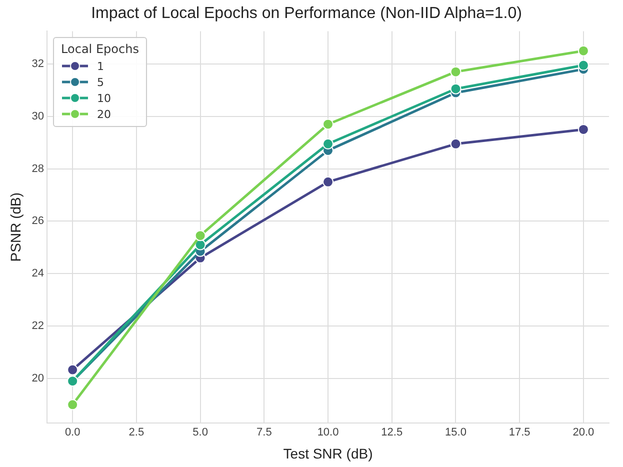 The width and height of the screenshot is (623, 467). What do you see at coordinates (38, 221) in the screenshot?
I see `y-tick-label: 26` at bounding box center [38, 221].